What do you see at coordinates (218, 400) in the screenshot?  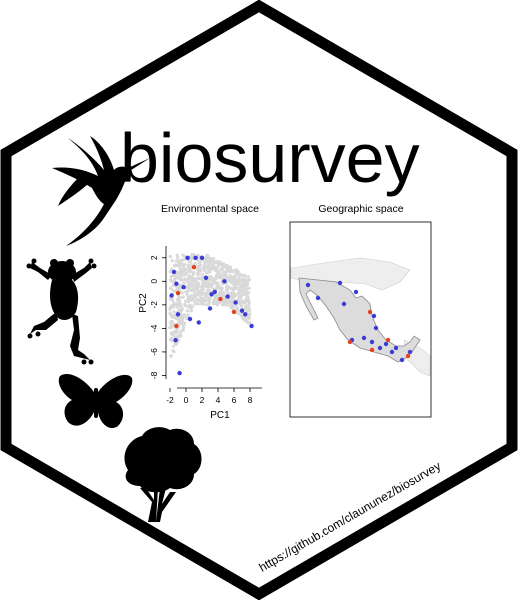 I see `env-x-tick-label: 4` at bounding box center [218, 400].